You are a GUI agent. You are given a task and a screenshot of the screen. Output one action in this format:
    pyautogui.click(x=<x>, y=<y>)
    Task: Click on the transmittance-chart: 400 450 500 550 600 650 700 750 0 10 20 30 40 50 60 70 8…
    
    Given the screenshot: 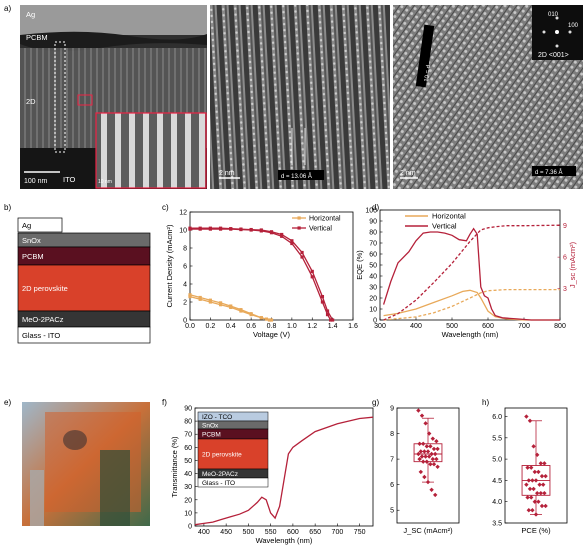 What is the action you would take?
    pyautogui.click(x=272, y=475)
    